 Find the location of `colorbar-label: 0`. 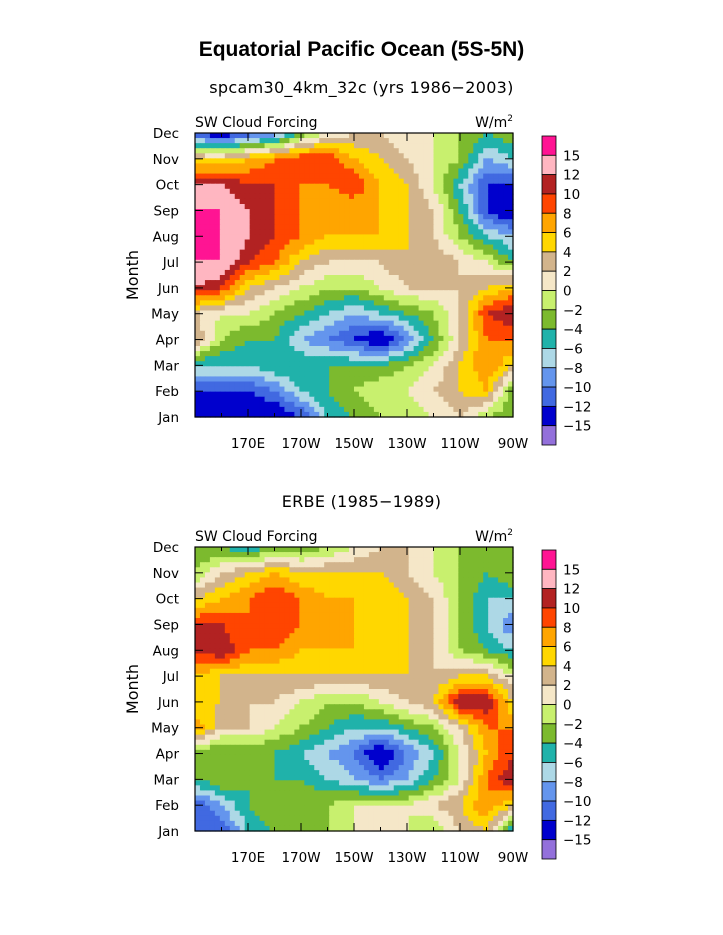

colorbar-label: 0 is located at coordinates (567, 292).